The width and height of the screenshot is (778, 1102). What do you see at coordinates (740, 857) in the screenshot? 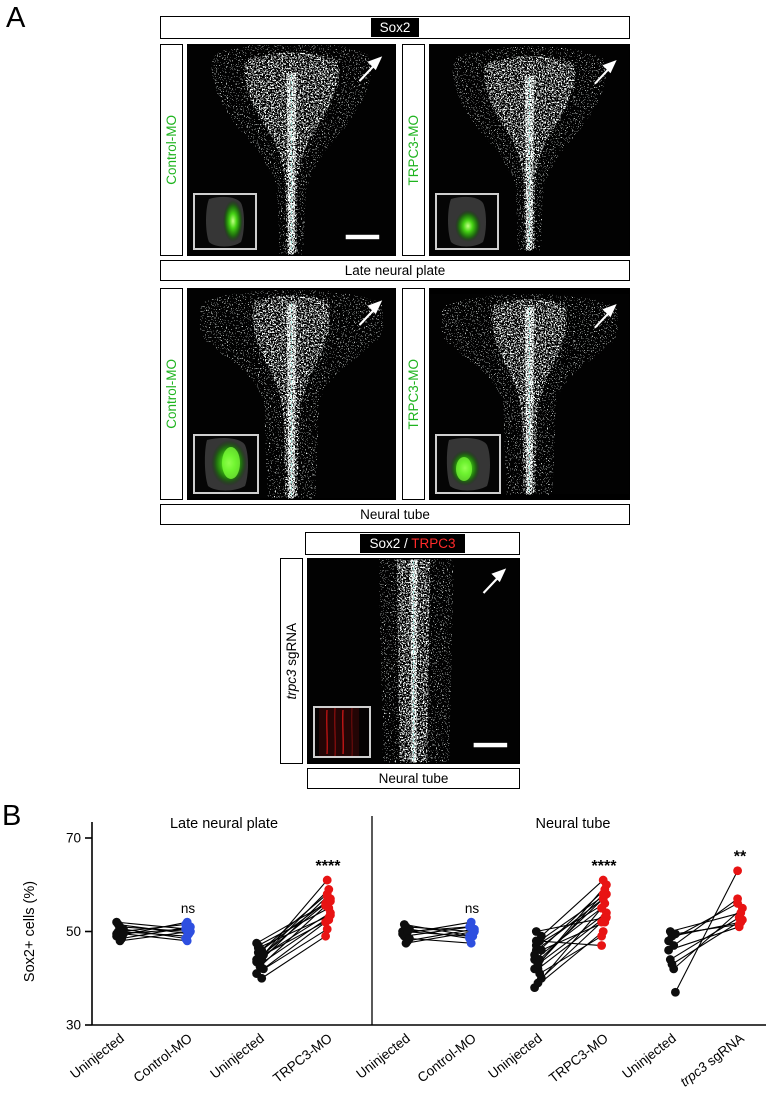
I see `significance-label: **` at bounding box center [740, 857].